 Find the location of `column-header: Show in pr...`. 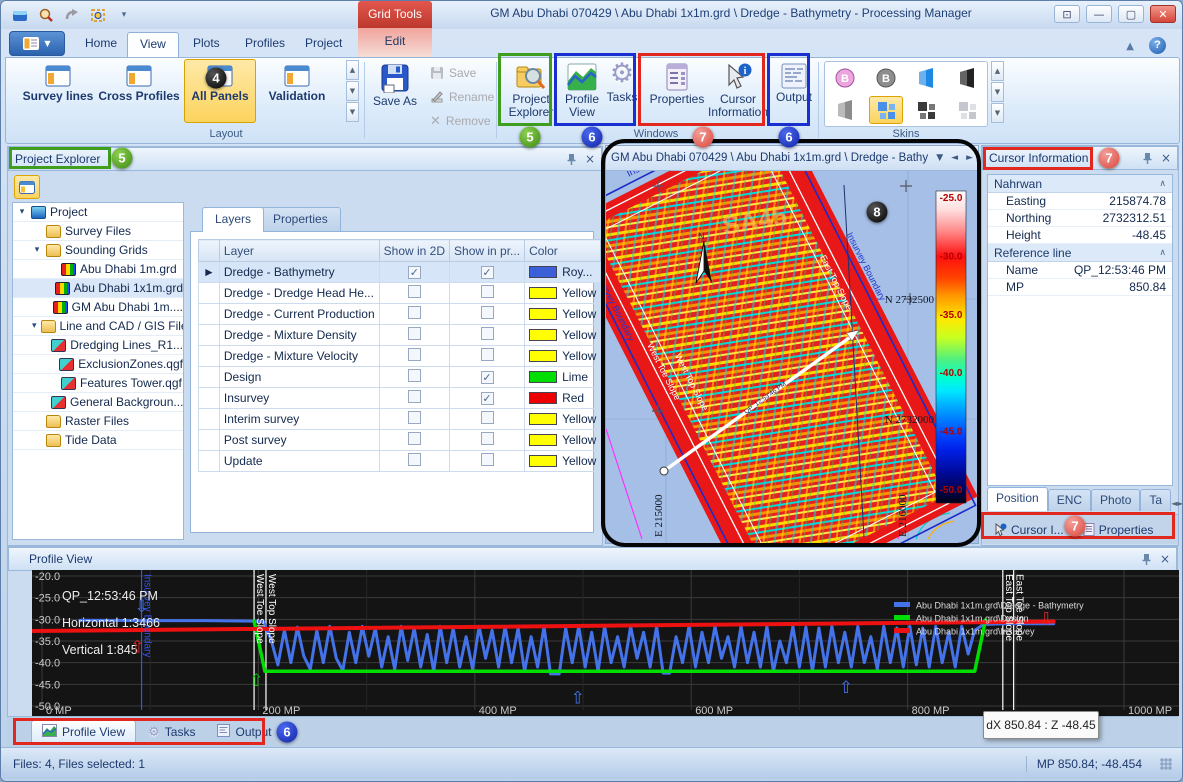

column-header: Show in pr... is located at coordinates (487, 250).